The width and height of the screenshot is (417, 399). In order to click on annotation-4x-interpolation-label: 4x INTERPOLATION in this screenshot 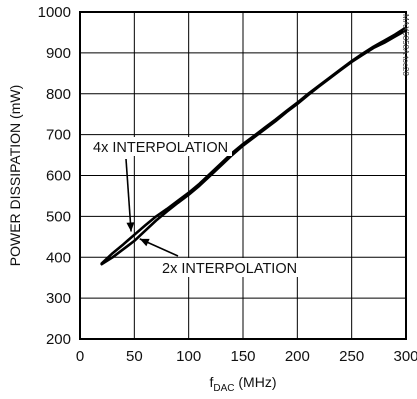, I will do `click(160, 148)`.